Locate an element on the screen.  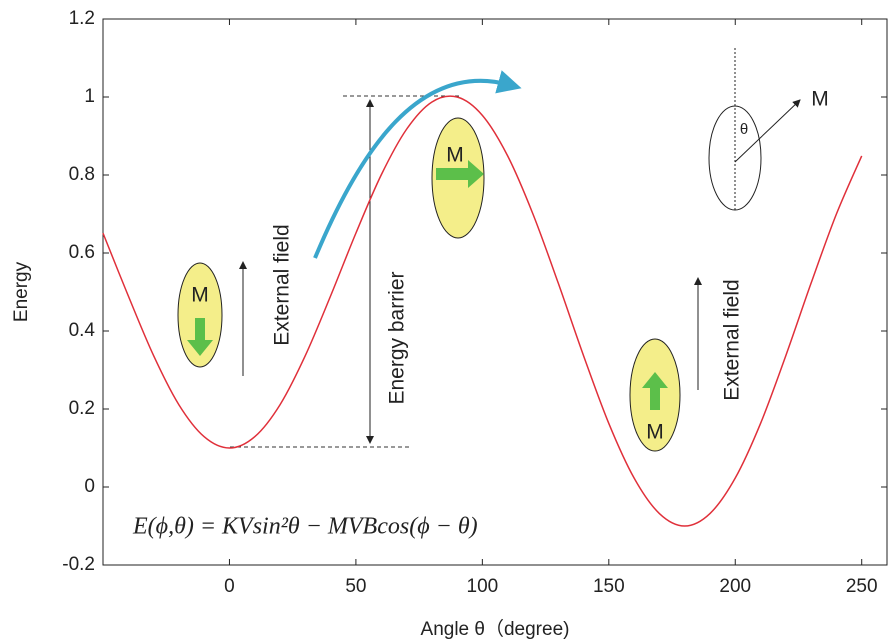
x-tick-label: 50 is located at coordinates (355, 586).